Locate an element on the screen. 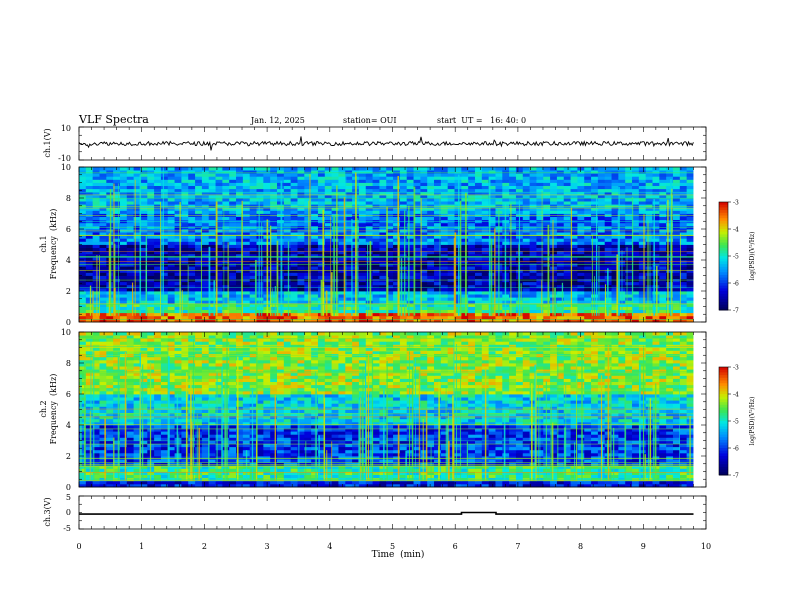  date-label: Jan. 12, 2025 is located at coordinates (277, 120).